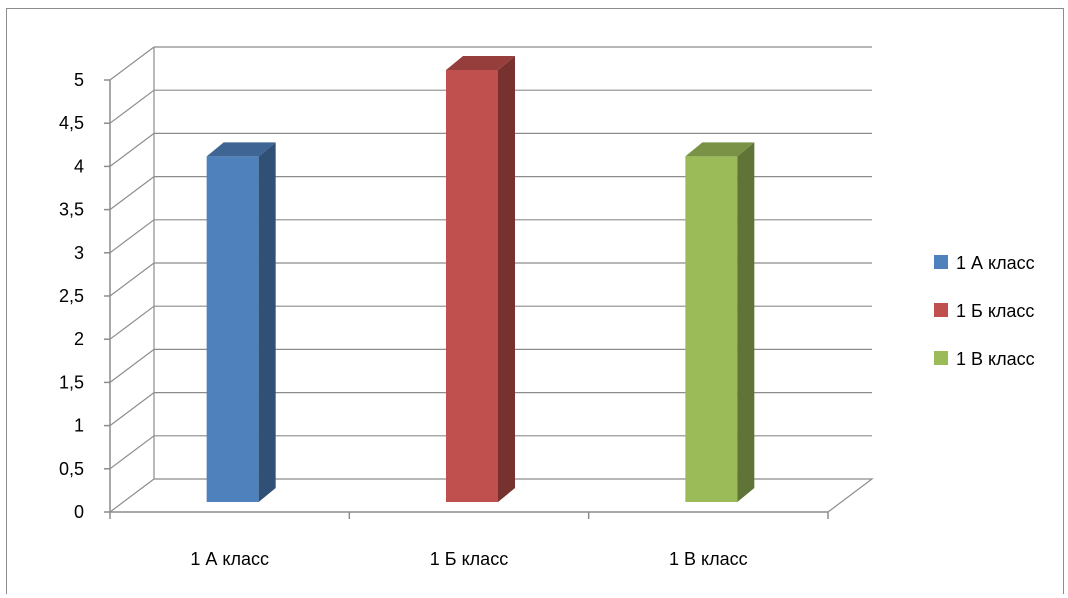 Image resolution: width=1068 pixels, height=598 pixels. I want to click on y-tick-label: 2, so click(79, 339).